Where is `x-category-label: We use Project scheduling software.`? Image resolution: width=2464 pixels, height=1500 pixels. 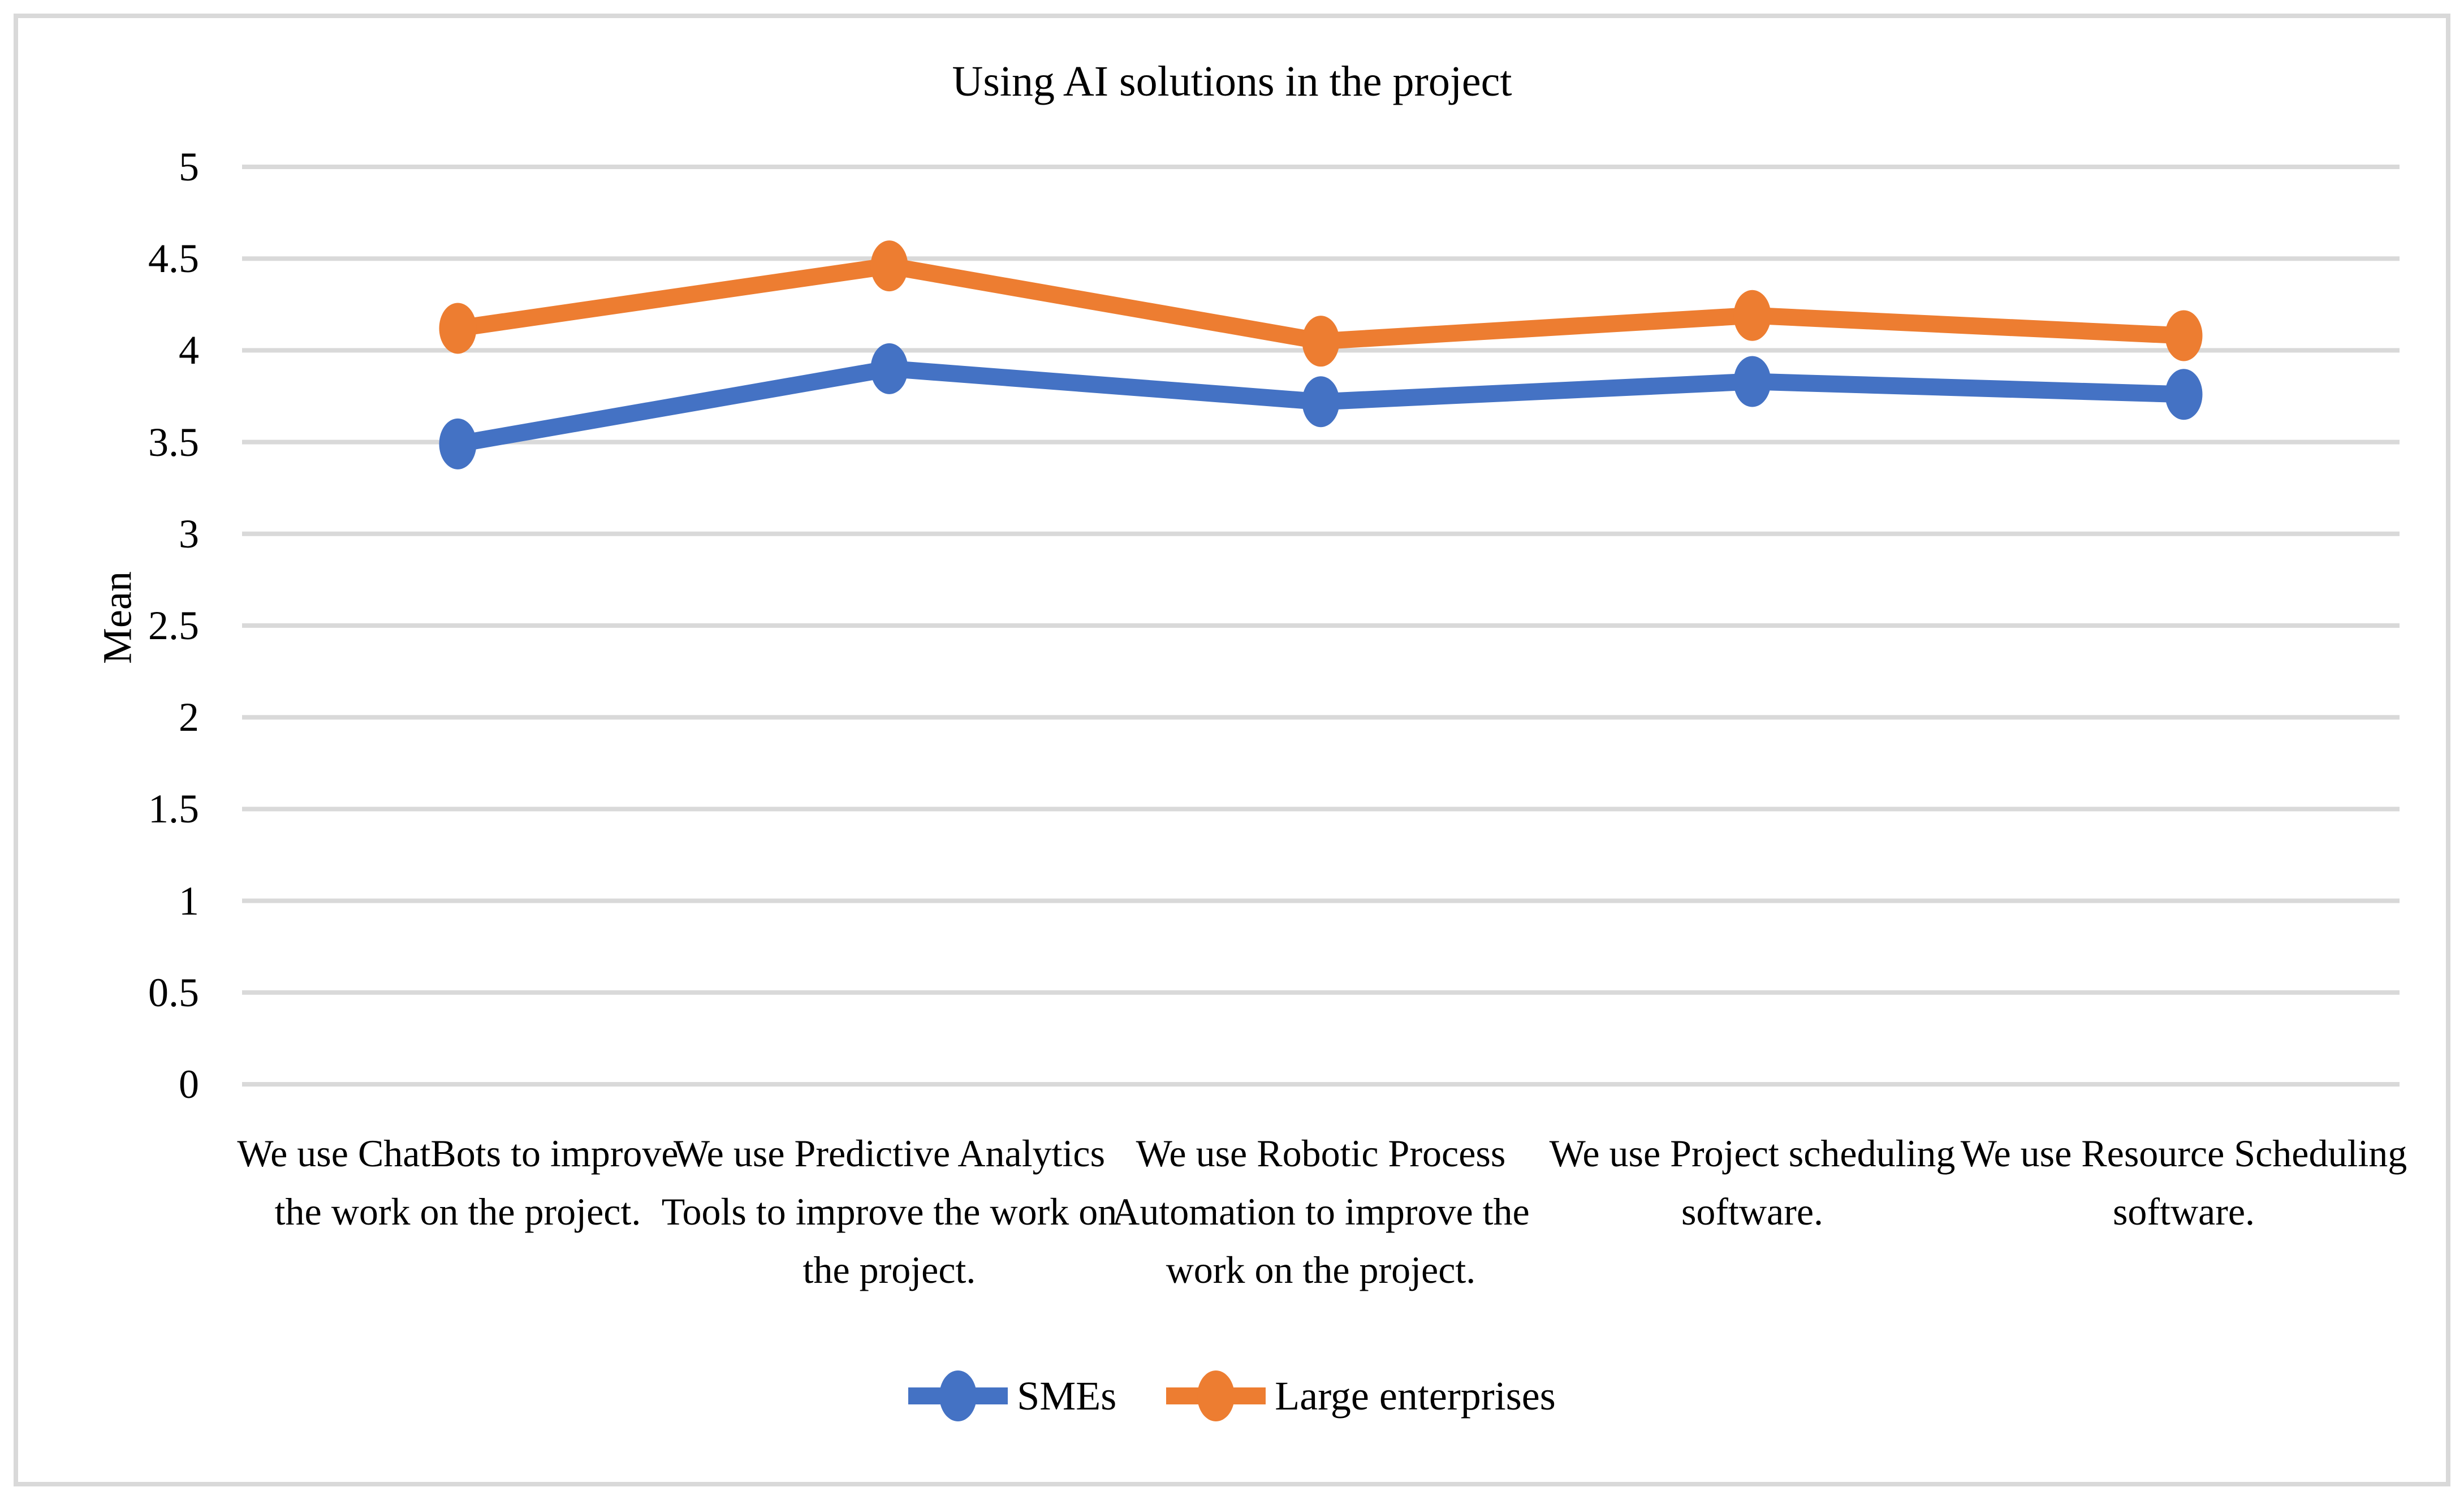
x-category-label: We use Project scheduling software. is located at coordinates (1752, 1182).